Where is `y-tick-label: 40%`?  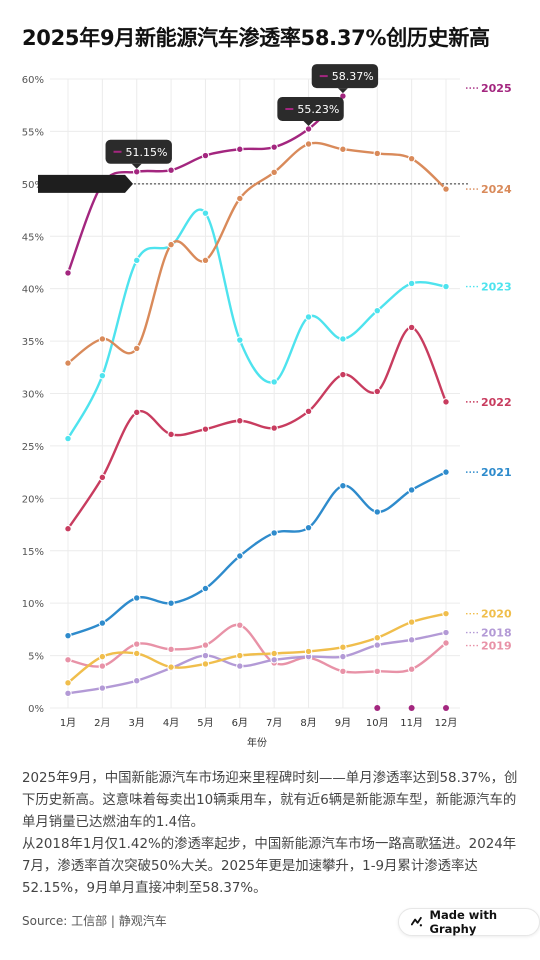 y-tick-label: 40% is located at coordinates (33, 290).